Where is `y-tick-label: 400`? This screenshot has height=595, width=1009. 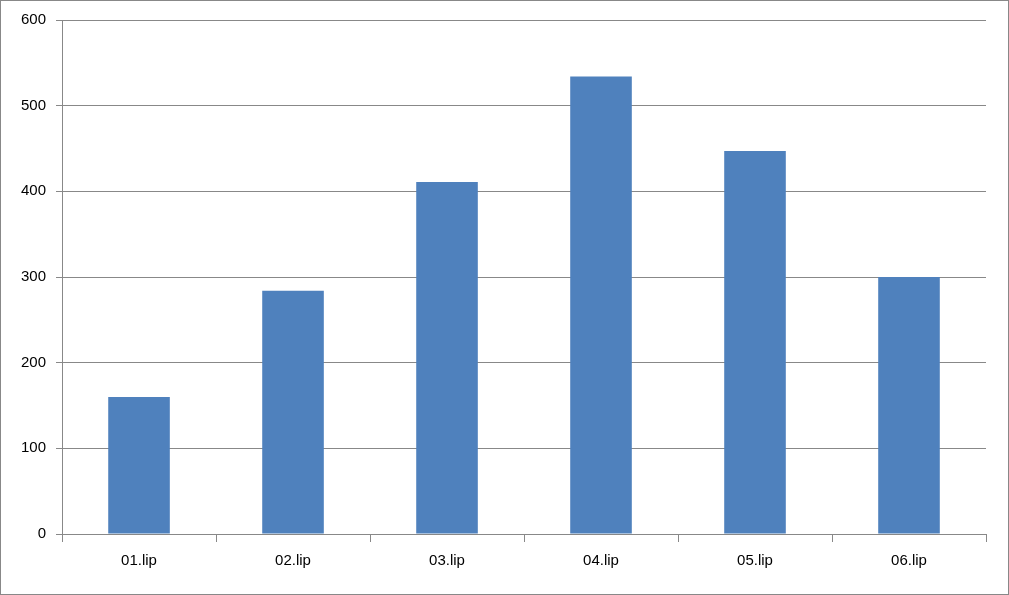
y-tick-label: 400 is located at coordinates (34, 190).